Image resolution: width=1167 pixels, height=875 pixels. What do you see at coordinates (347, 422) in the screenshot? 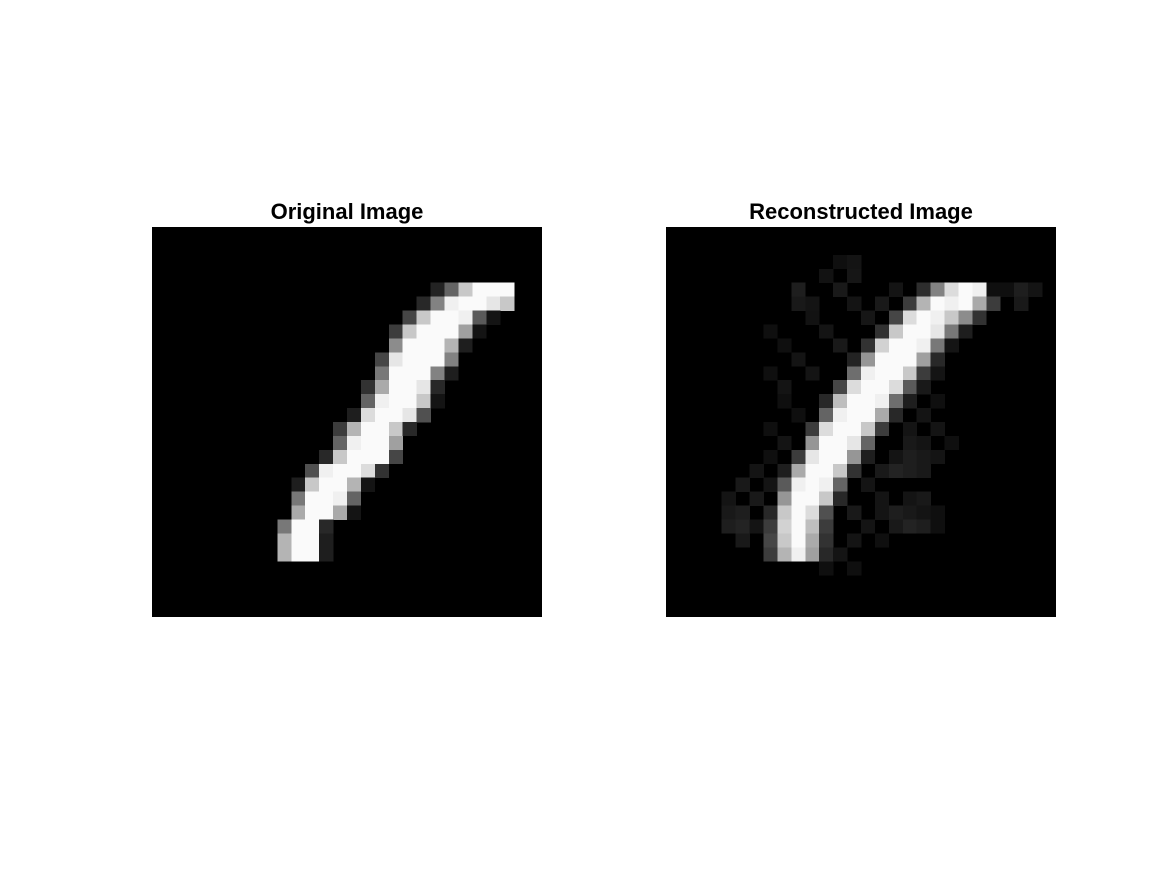
I see `original-image-pixels` at bounding box center [347, 422].